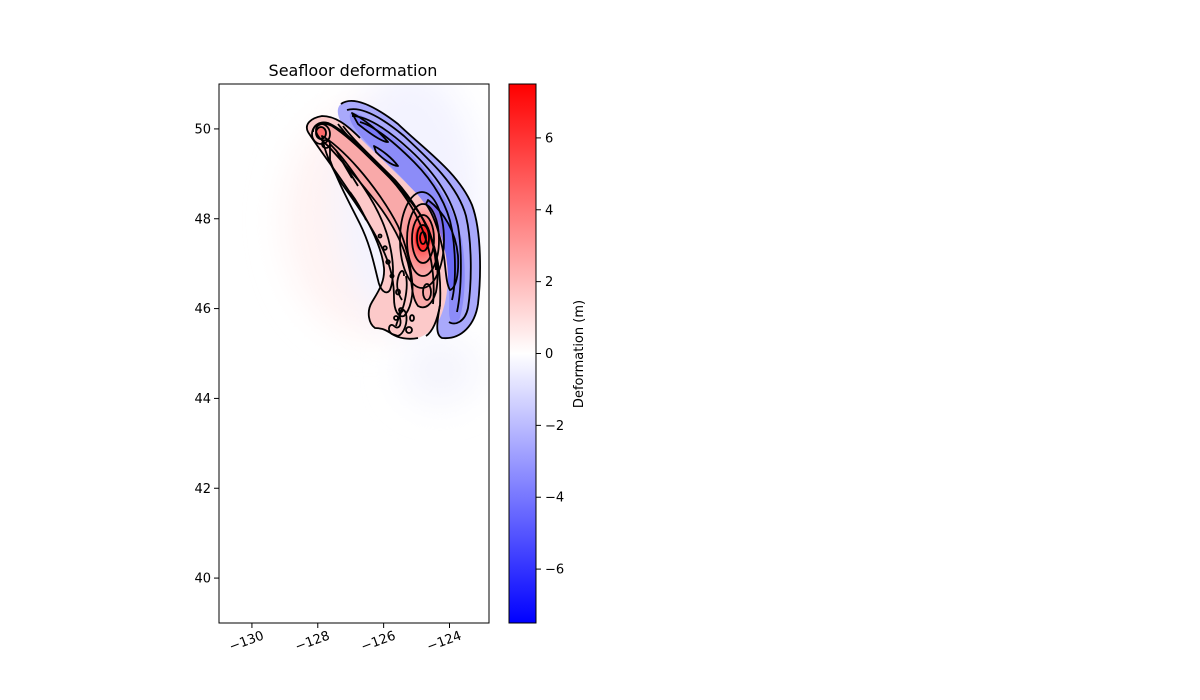  I want to click on colorbar-gradient, so click(522, 353).